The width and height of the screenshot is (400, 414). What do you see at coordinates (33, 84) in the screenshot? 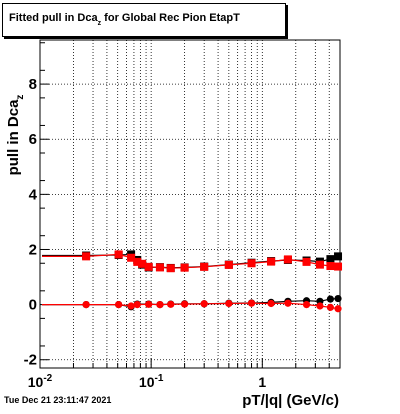
I see `y-tick-label: 8` at bounding box center [33, 84].